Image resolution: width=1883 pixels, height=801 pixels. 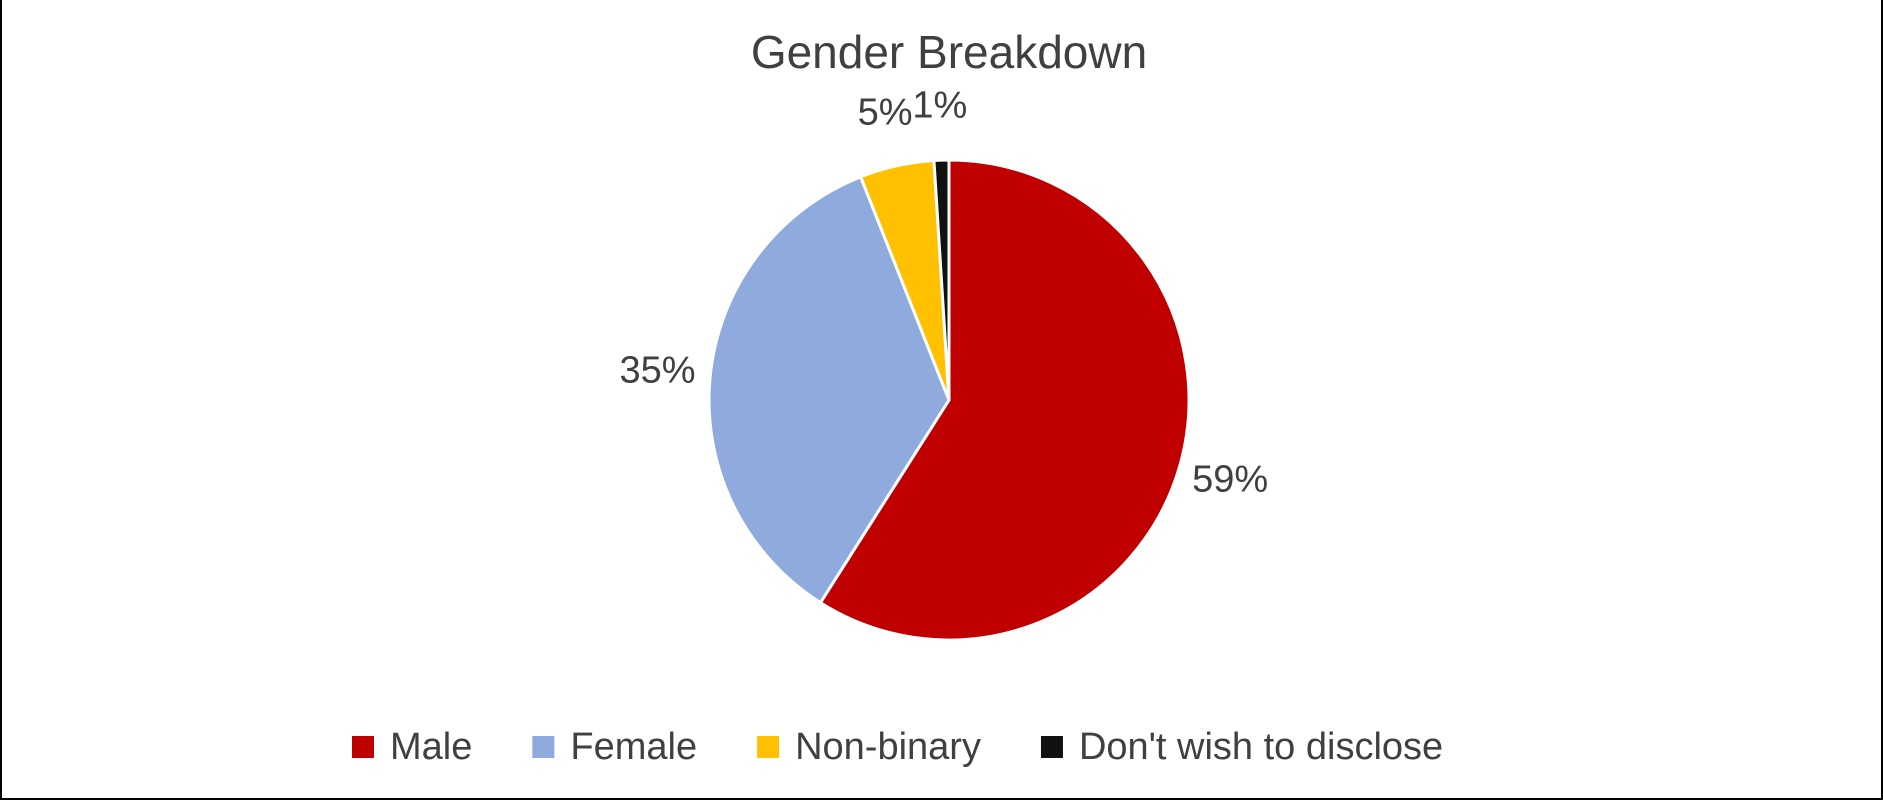 What do you see at coordinates (1261, 747) in the screenshot?
I see `legend-label: Don't wish to disclose` at bounding box center [1261, 747].